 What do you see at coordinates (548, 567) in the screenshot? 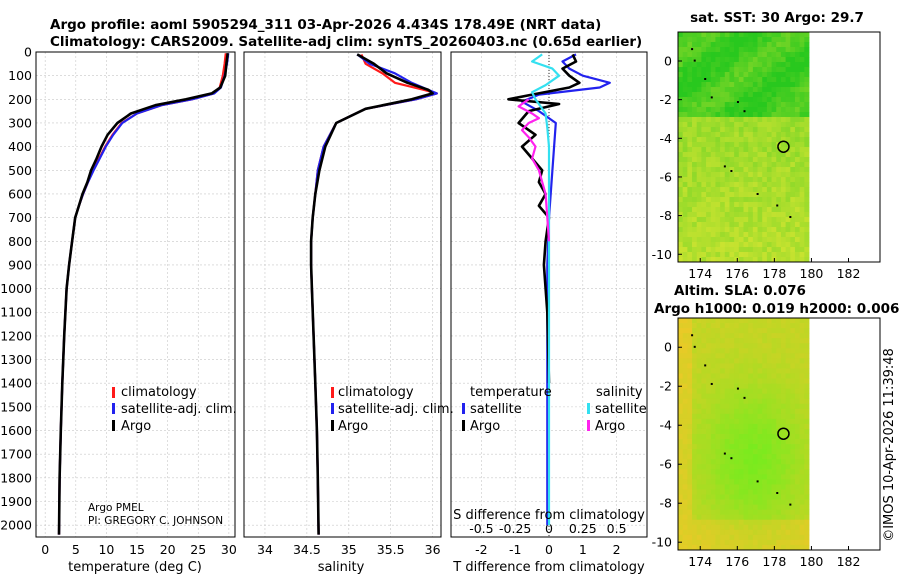
I see `difference-xlabel: T difference from climatology` at bounding box center [548, 567].